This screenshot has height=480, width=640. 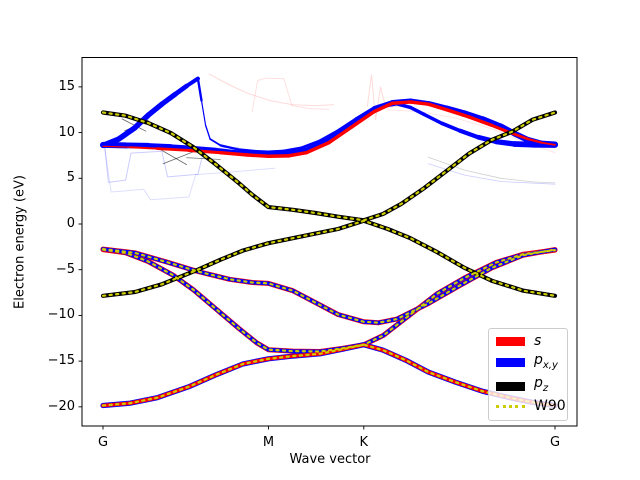 I want to click on y-axis-label: Electron energy (eV), so click(x=20, y=242).